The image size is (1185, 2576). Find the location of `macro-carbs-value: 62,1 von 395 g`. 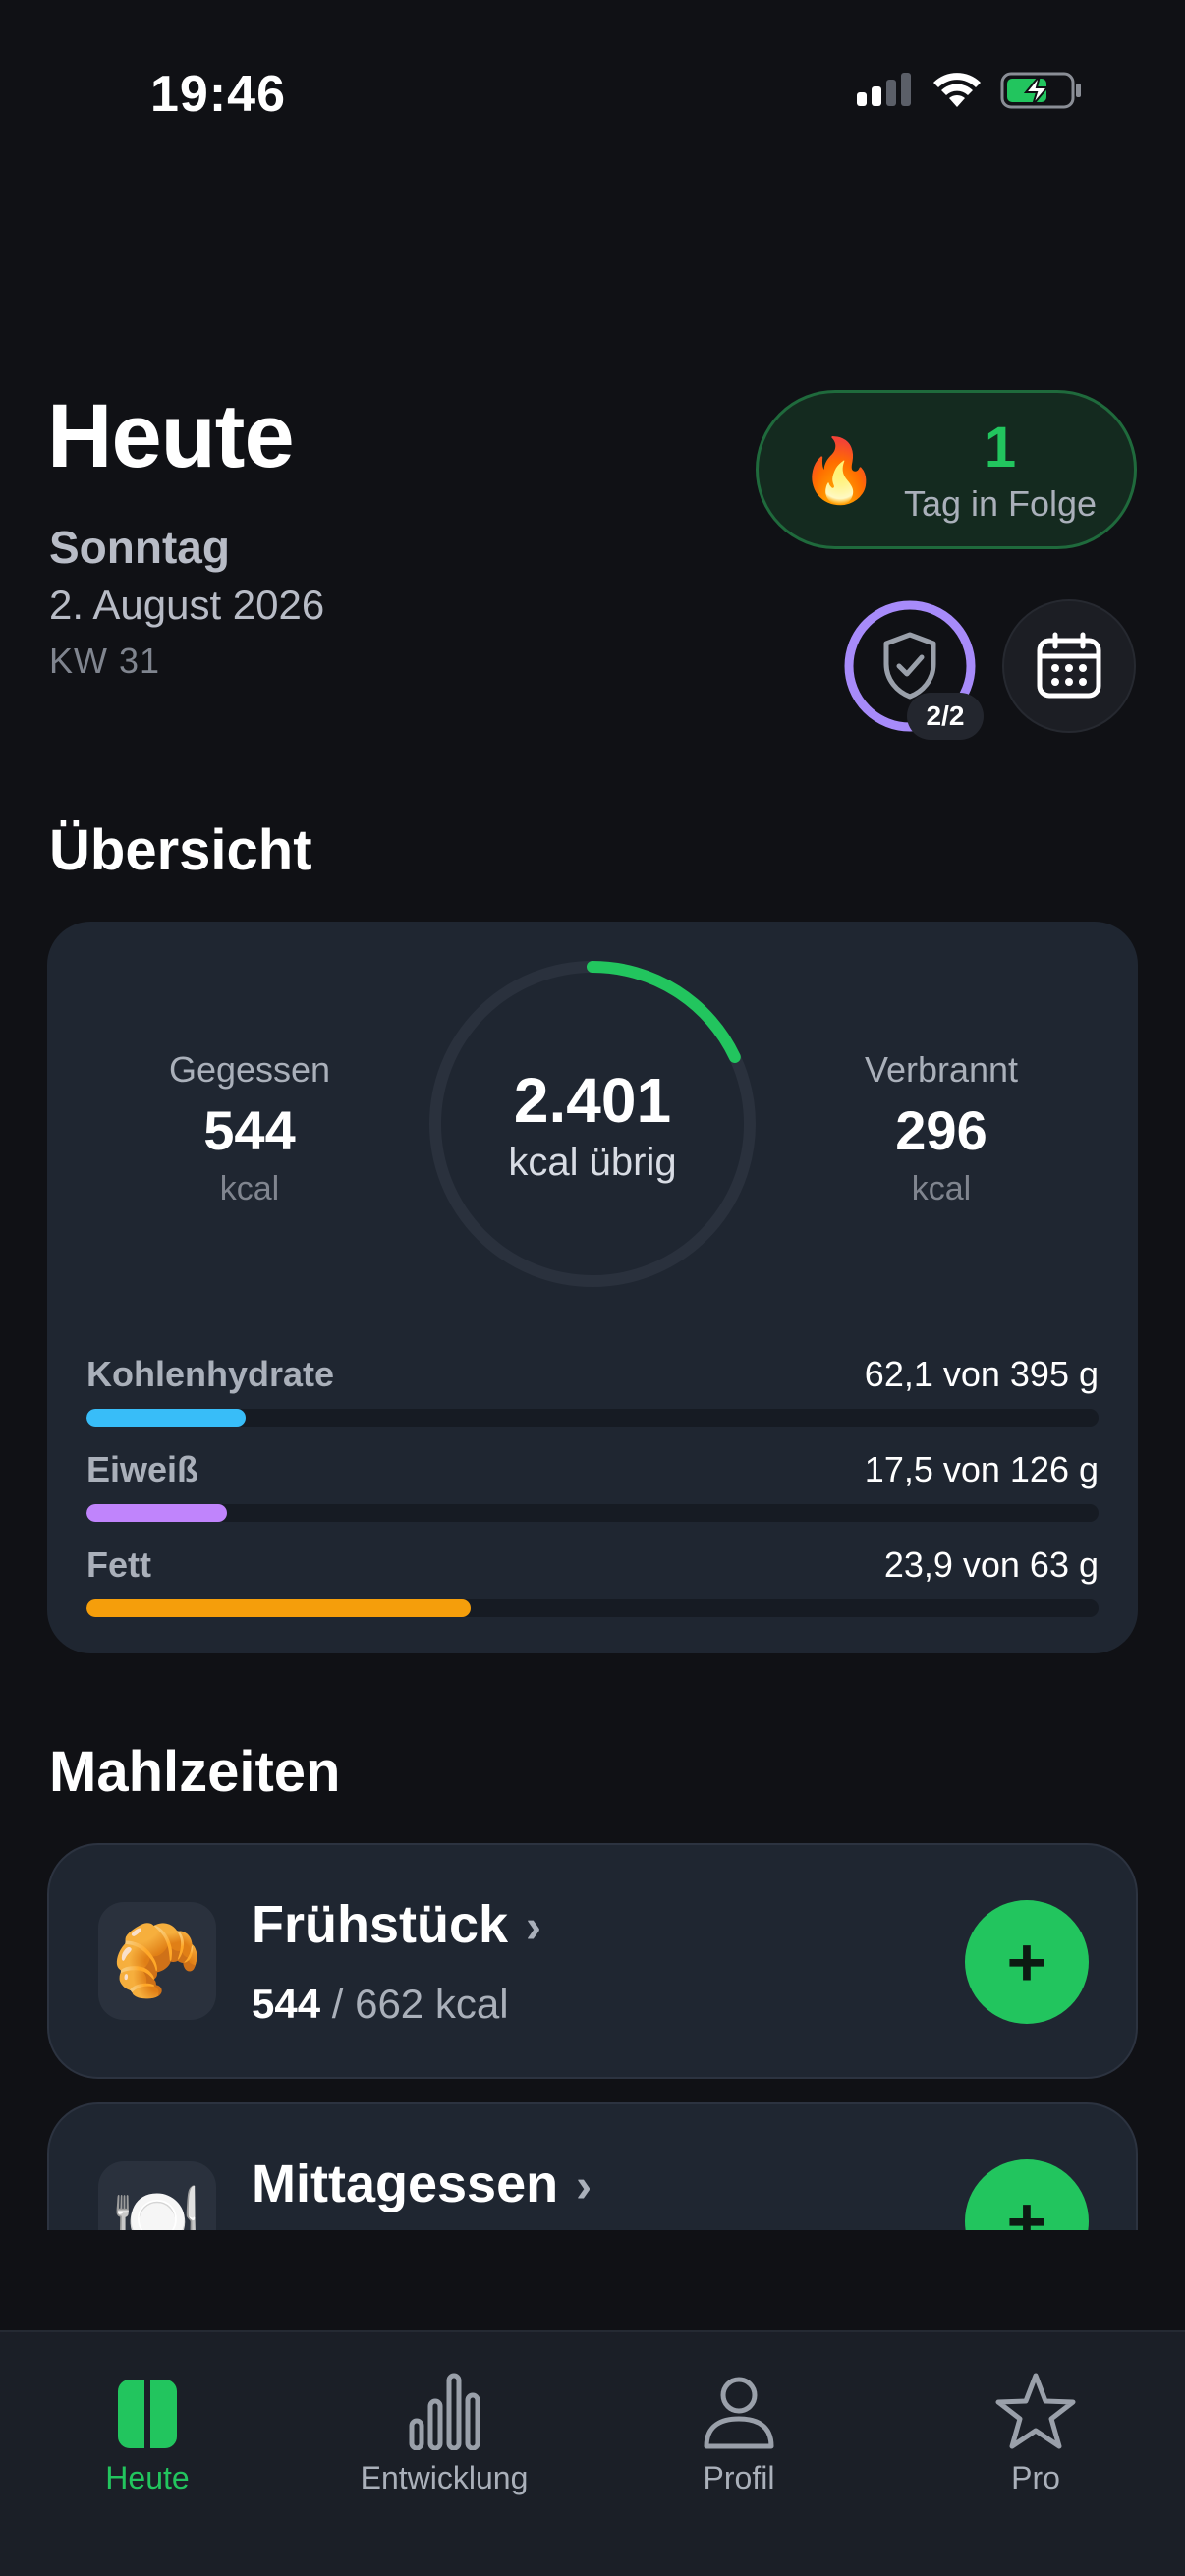

macro-carbs-value: 62,1 von 395 g is located at coordinates (982, 1374).